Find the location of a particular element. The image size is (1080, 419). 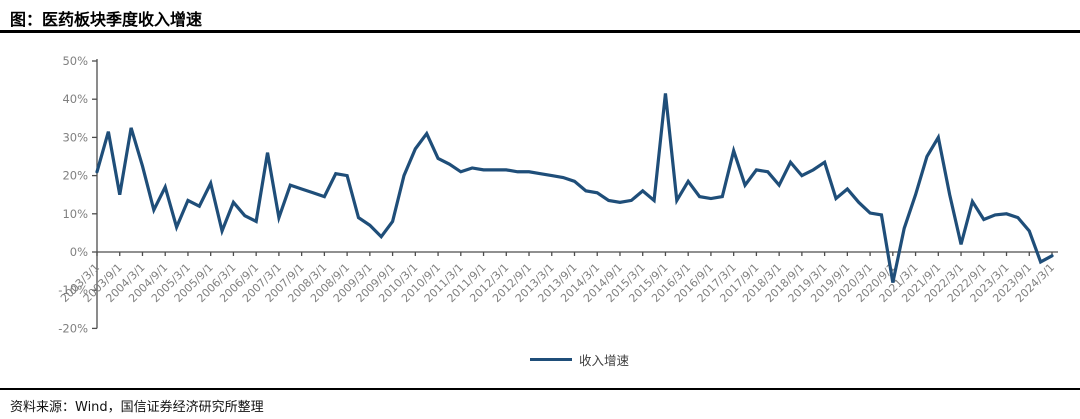

source-divider is located at coordinates (540, 389).